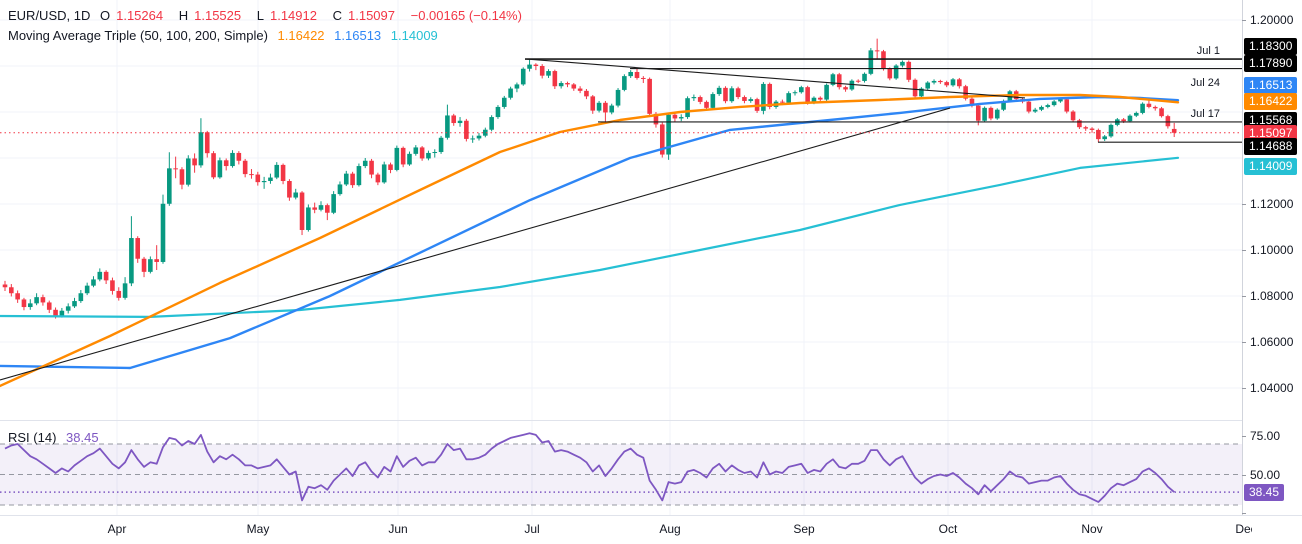  What do you see at coordinates (258, 529) in the screenshot?
I see `month-label-may: May` at bounding box center [258, 529].